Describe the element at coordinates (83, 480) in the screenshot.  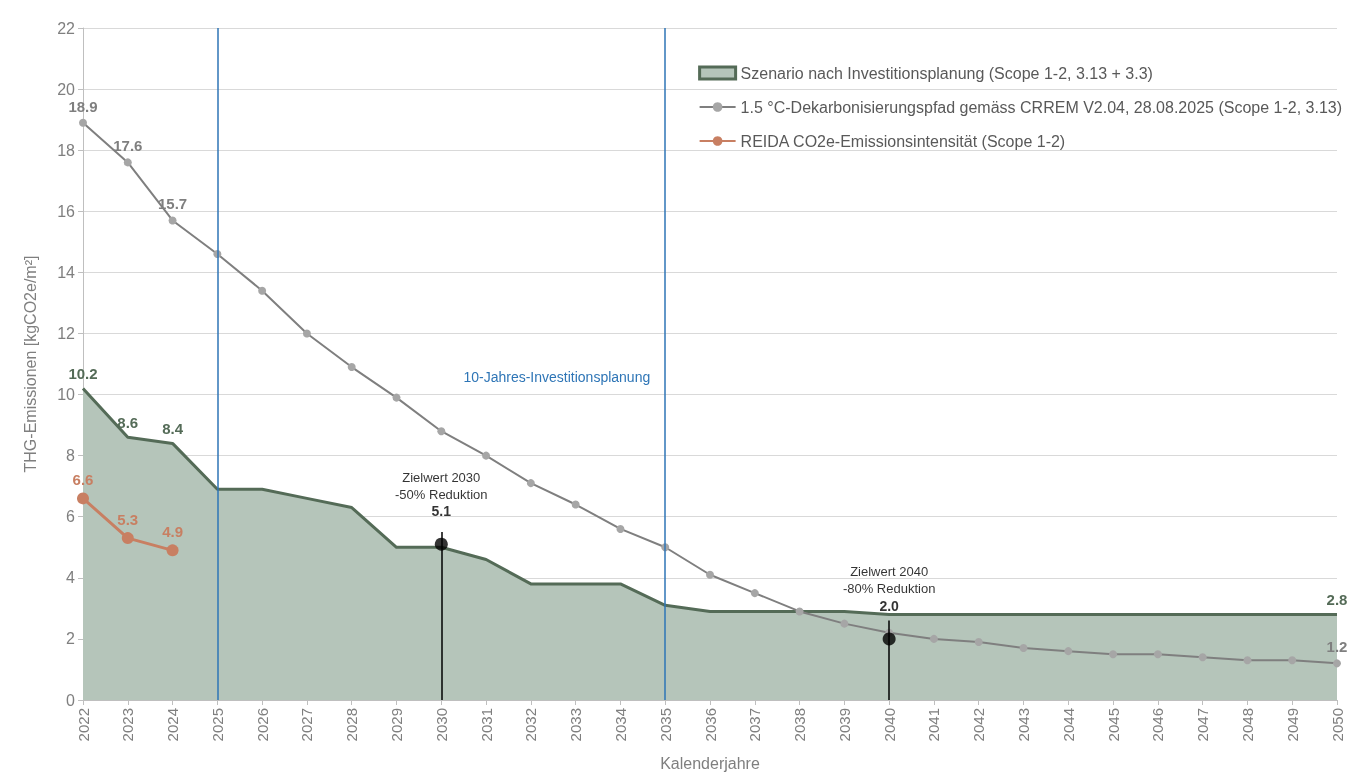
I see `data-label: 6.6` at that location.